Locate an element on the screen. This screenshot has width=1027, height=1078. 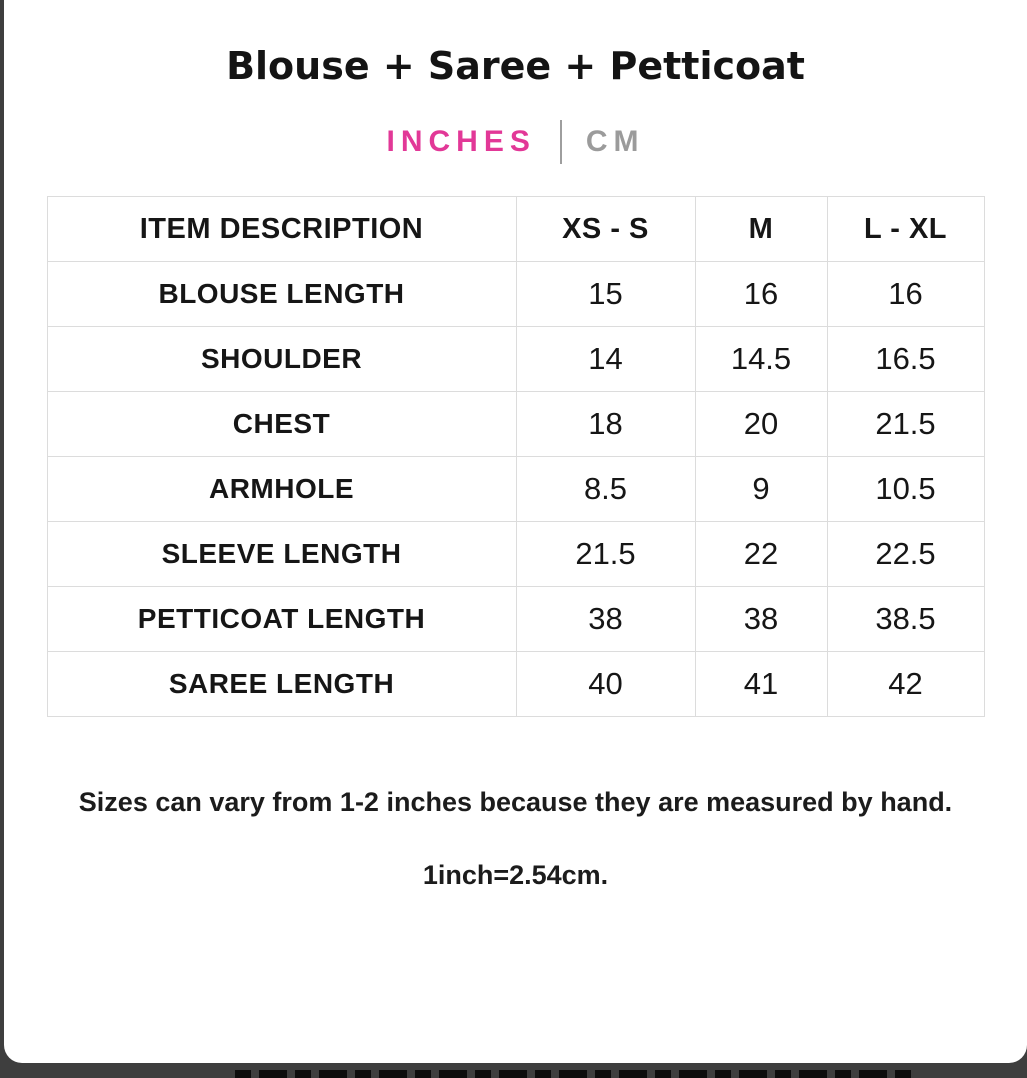
size-value: 40 is located at coordinates (605, 684).